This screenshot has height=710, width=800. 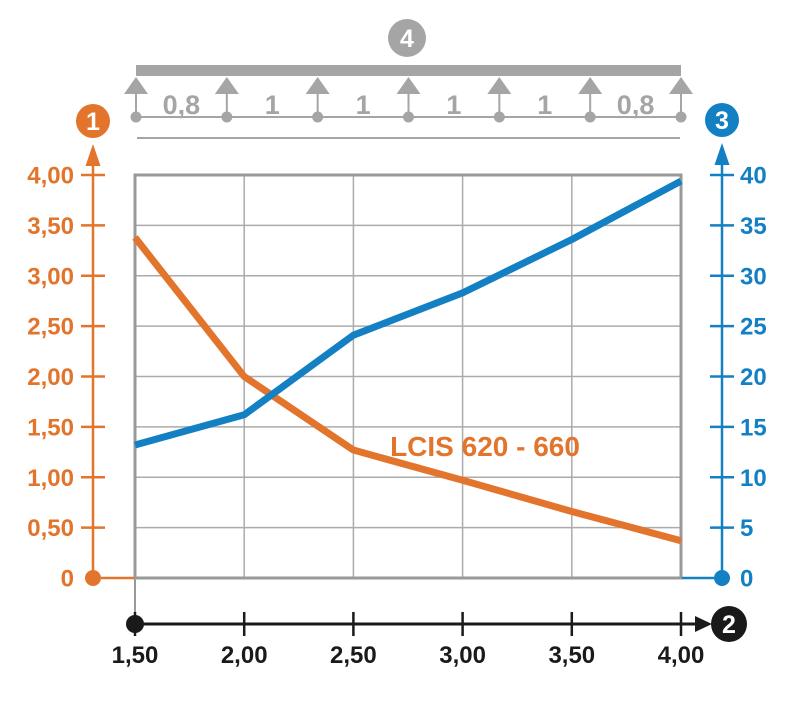 I want to click on right-axis-tick-label: 15, so click(x=753, y=427).